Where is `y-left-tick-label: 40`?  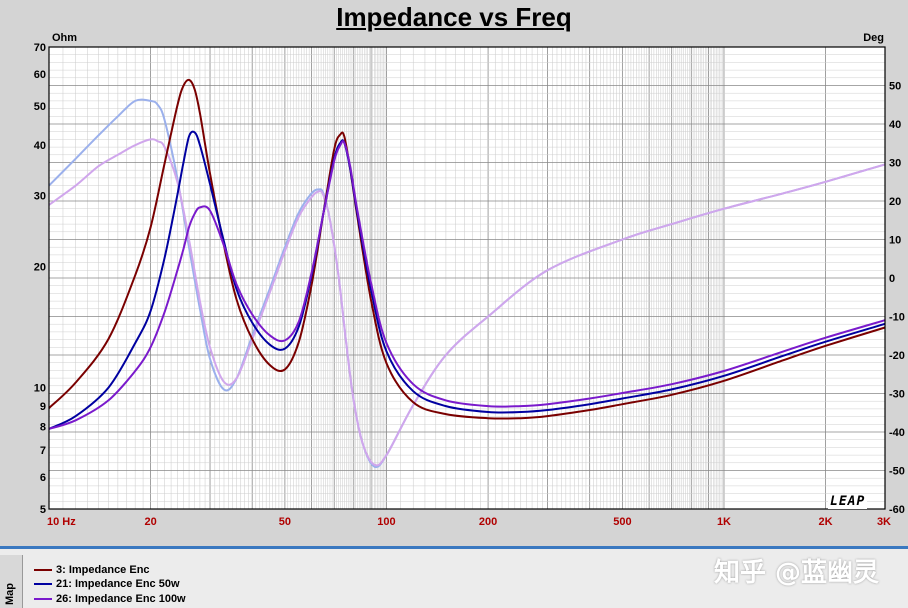 y-left-tick-label: 40 is located at coordinates (40, 146).